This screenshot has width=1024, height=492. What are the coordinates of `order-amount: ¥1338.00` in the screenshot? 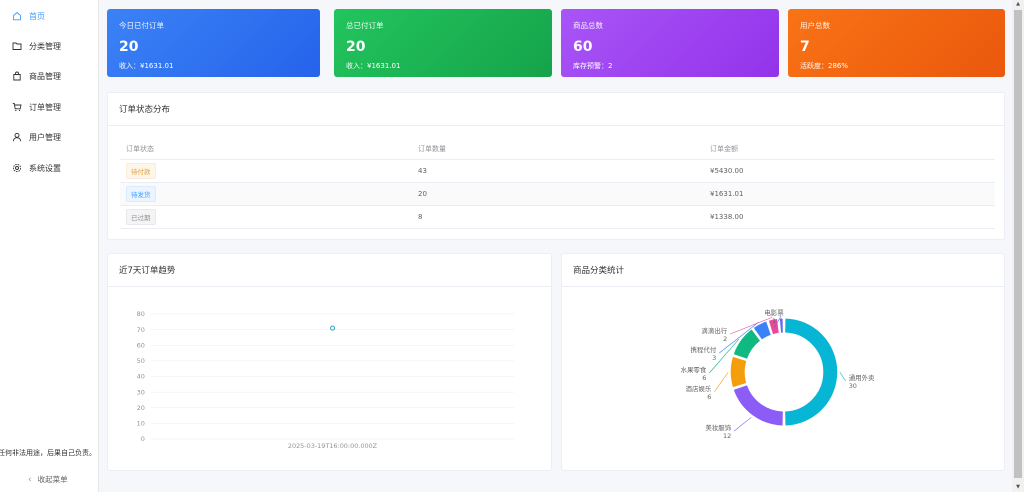 It's located at (727, 217).